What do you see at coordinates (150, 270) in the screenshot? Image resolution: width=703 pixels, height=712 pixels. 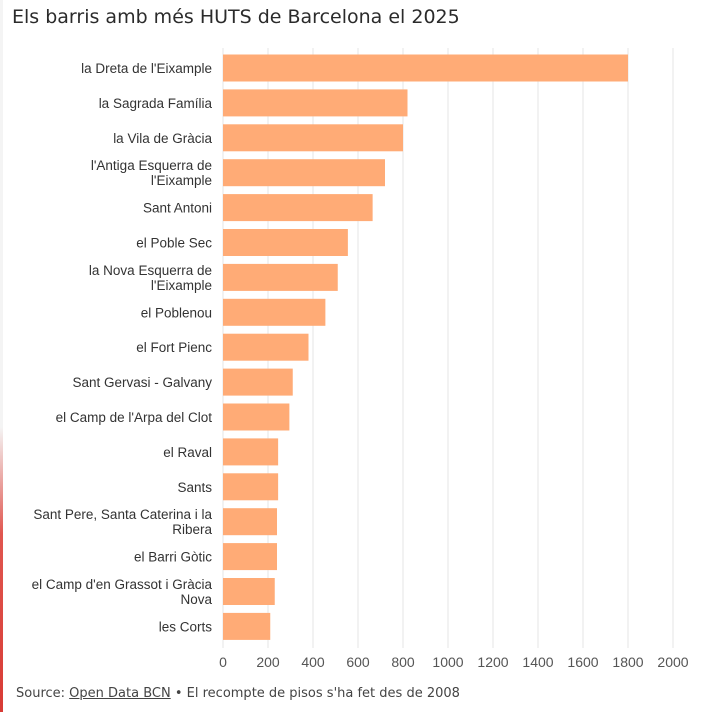 I see `category-label-line: la Nova Esquerra de` at bounding box center [150, 270].